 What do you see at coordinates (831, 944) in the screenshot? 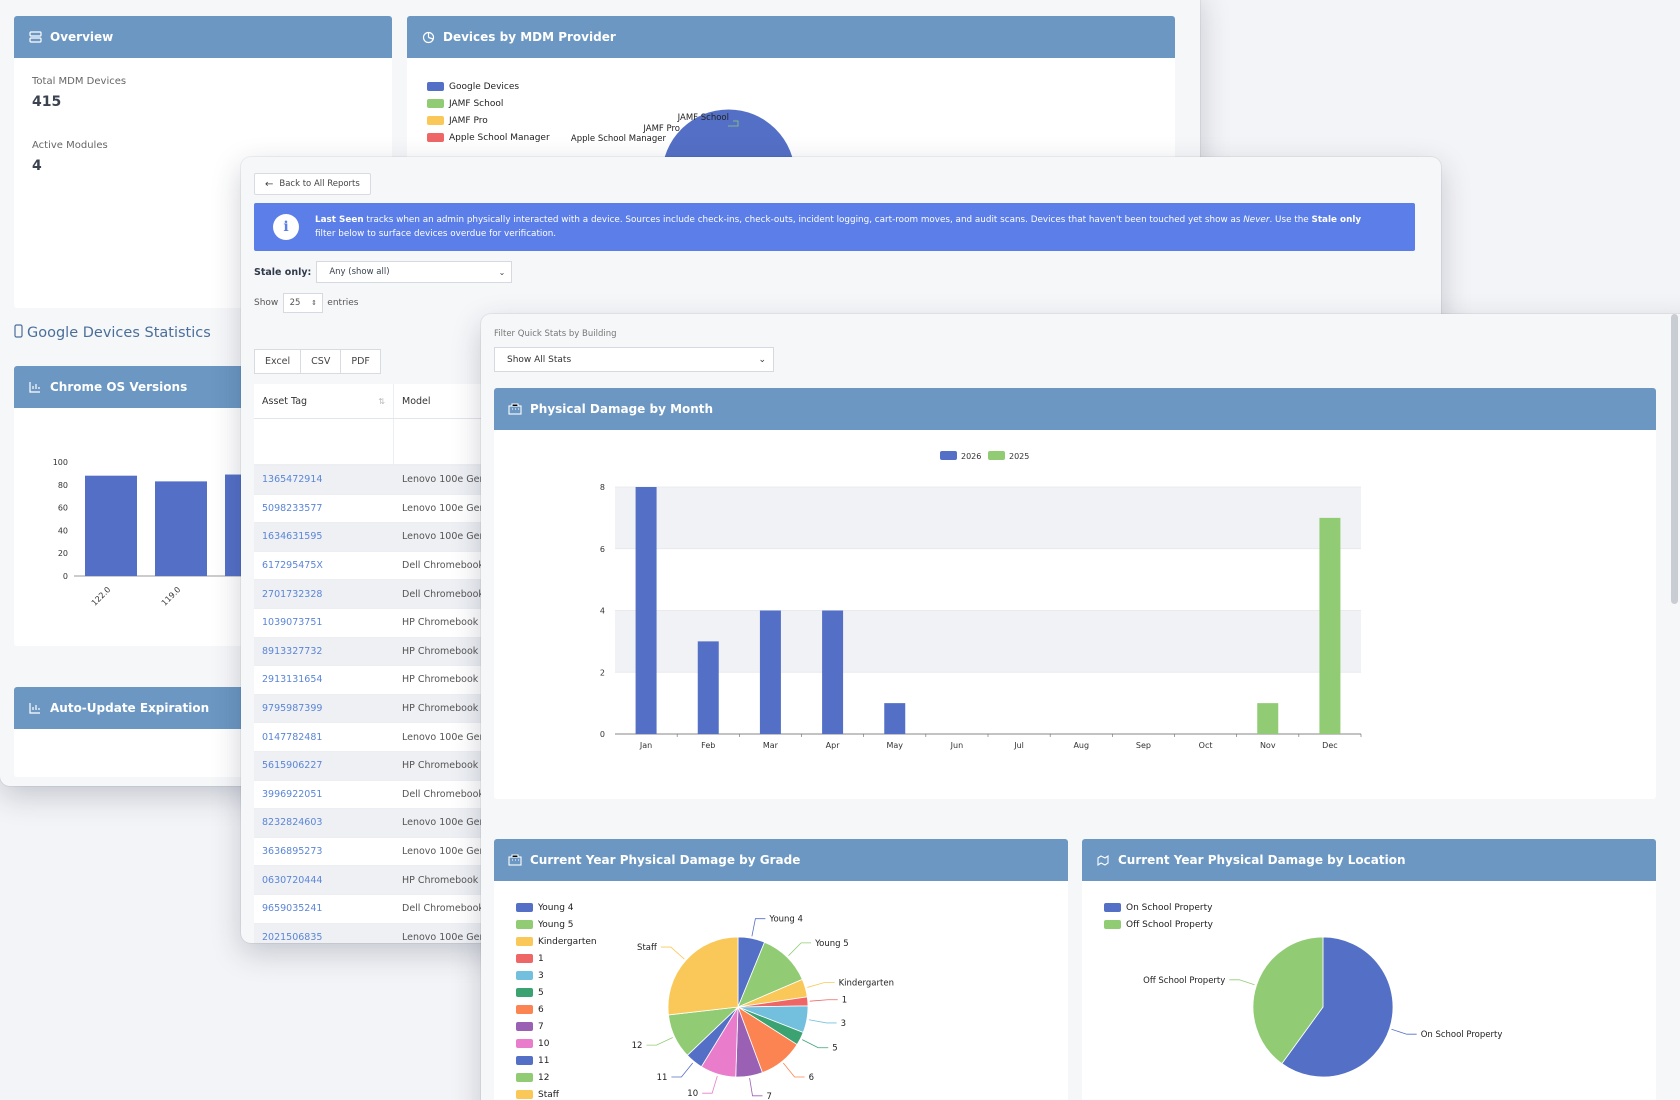
I see `pie-label: Young 5` at bounding box center [831, 944].